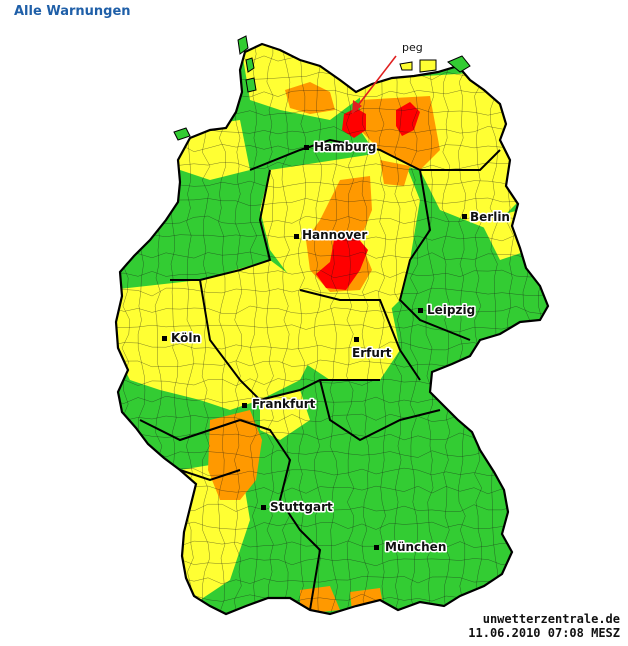  I want to click on city-label: Frankfurt, so click(284, 404).